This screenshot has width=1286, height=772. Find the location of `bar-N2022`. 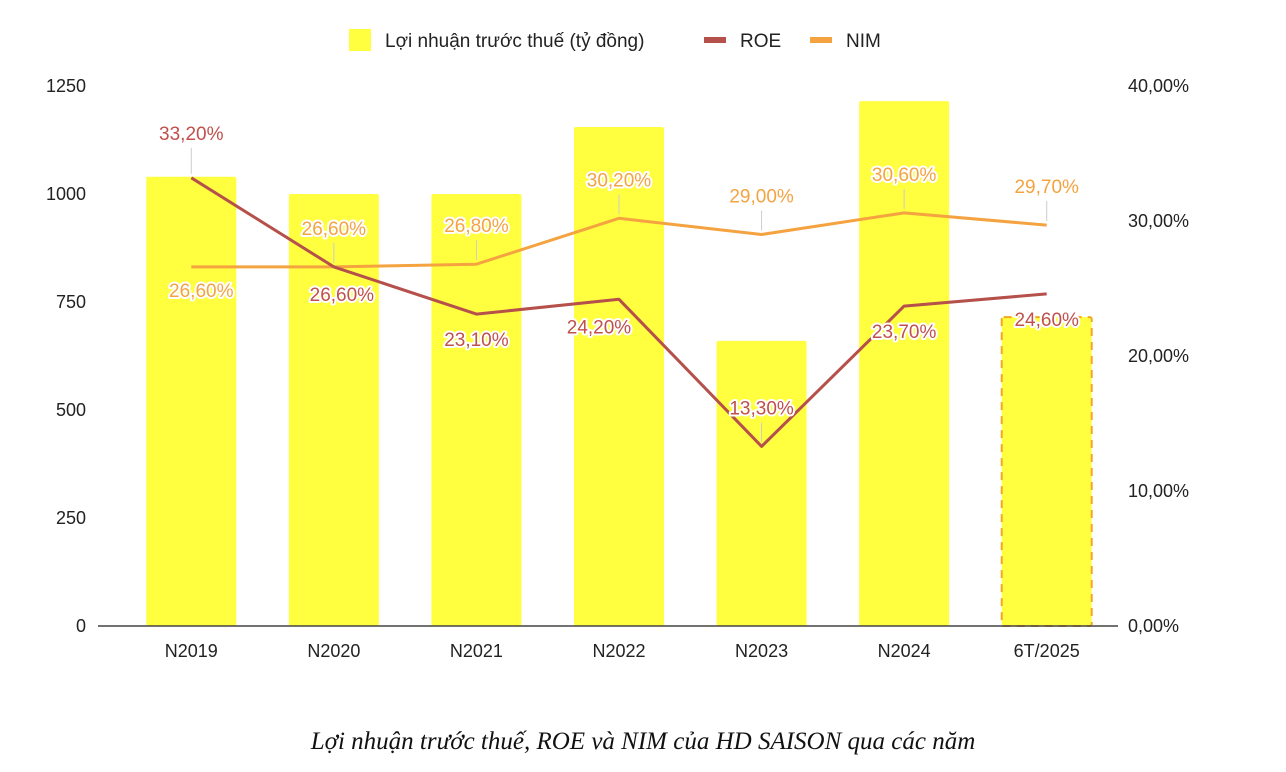

bar-N2022 is located at coordinates (619, 376).